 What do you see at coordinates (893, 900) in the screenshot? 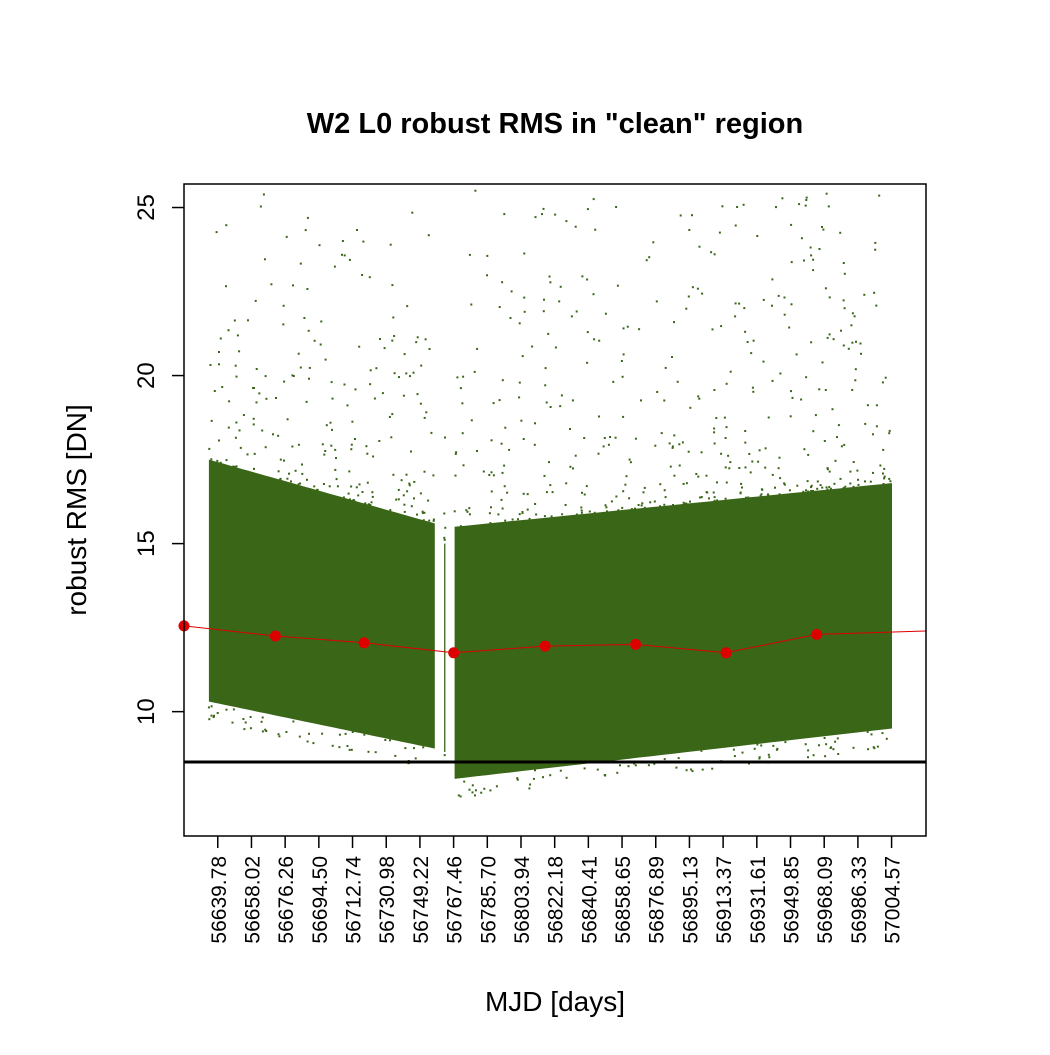
I see `x-tick-label: 57004.57` at bounding box center [893, 900].